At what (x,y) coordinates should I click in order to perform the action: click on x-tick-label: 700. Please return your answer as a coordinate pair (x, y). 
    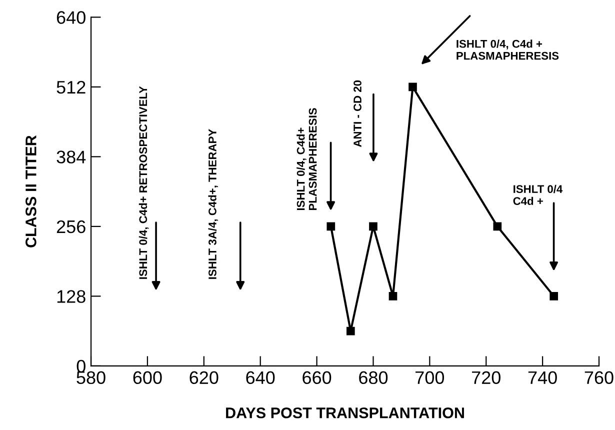
    Looking at the image, I should click on (430, 377).